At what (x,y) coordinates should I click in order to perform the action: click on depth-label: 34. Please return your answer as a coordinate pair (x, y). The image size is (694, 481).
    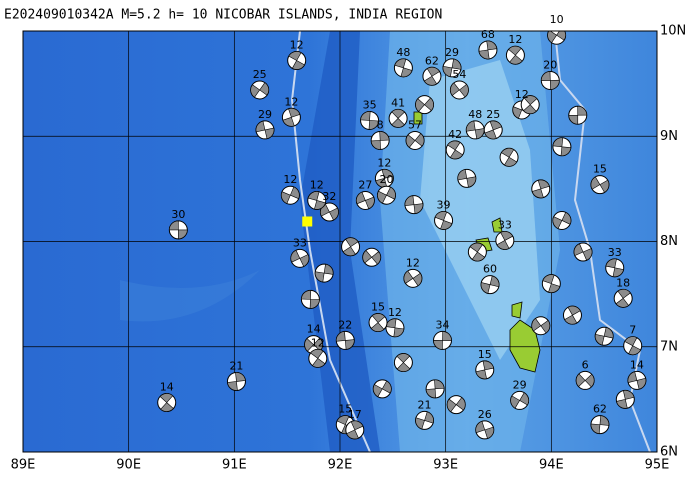
    Looking at the image, I should click on (442, 324).